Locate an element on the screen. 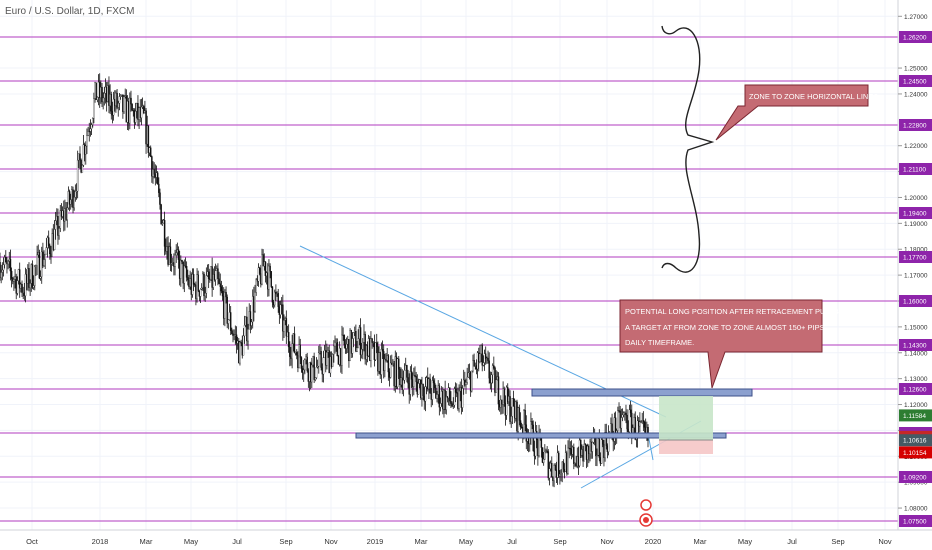 This screenshot has width=932, height=550. time-tick-label: May is located at coordinates (466, 541).